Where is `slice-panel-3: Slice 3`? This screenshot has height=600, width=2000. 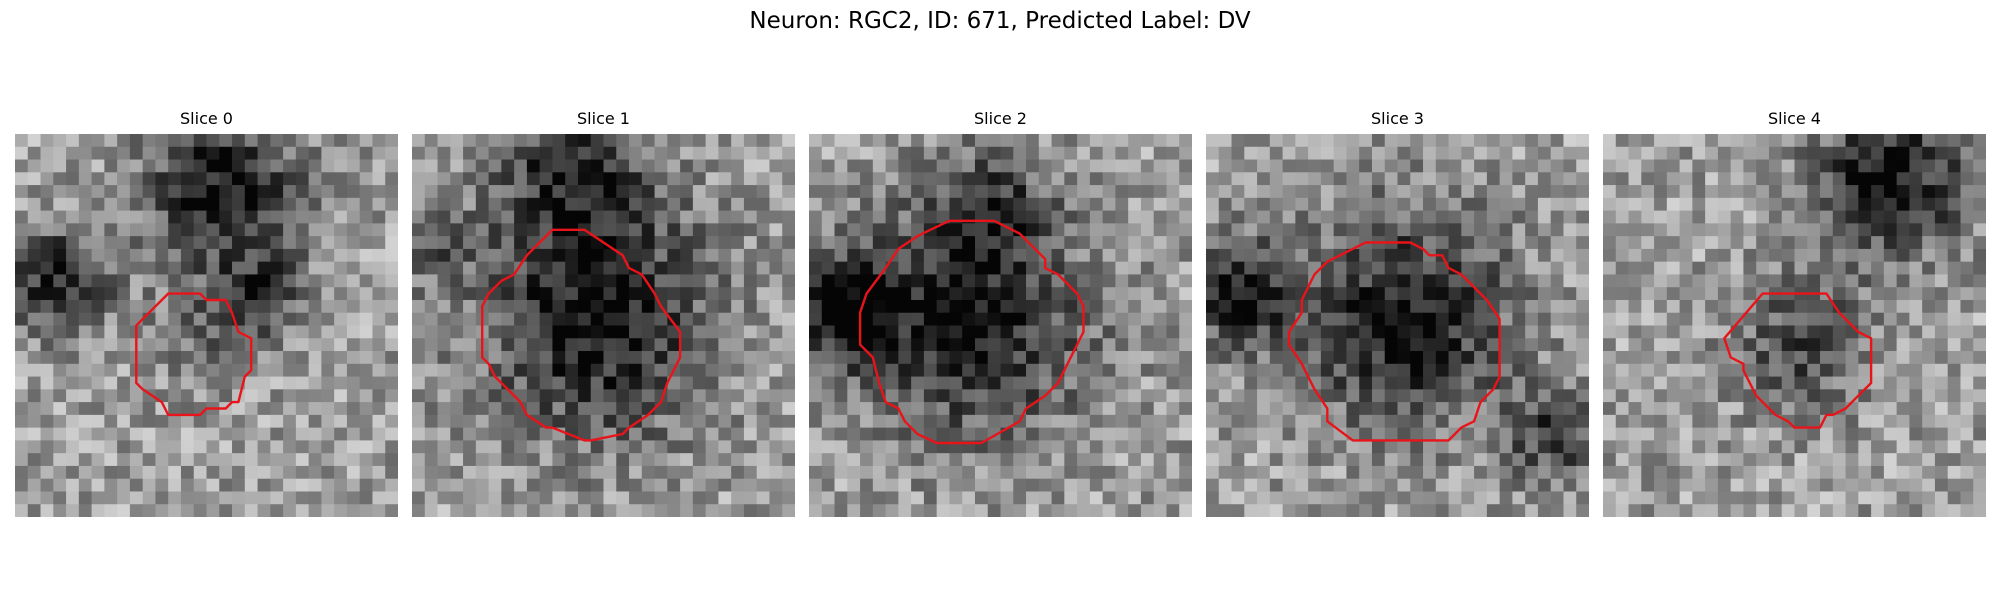
slice-panel-3: Slice 3 is located at coordinates (1397, 312).